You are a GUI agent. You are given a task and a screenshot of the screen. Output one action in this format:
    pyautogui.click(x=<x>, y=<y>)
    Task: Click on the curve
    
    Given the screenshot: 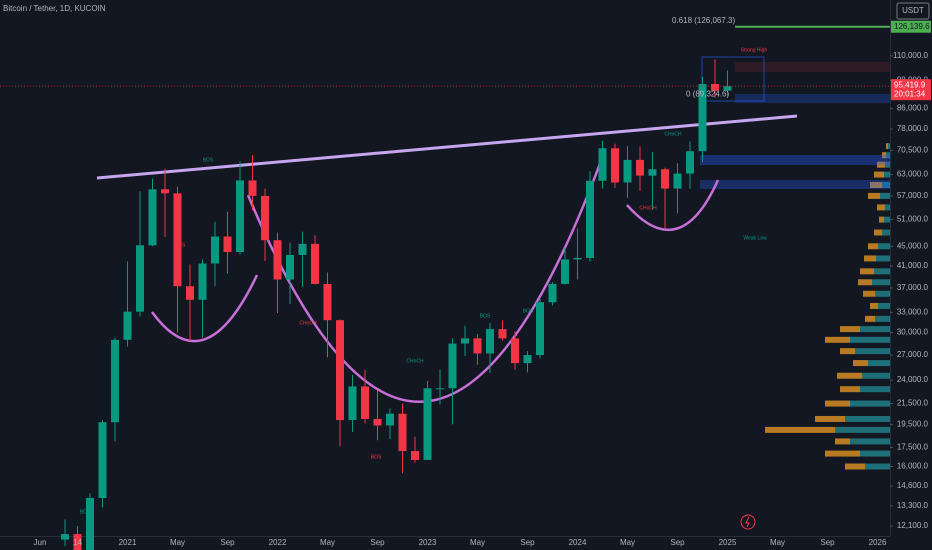 What is the action you would take?
    pyautogui.click(x=673, y=205)
    